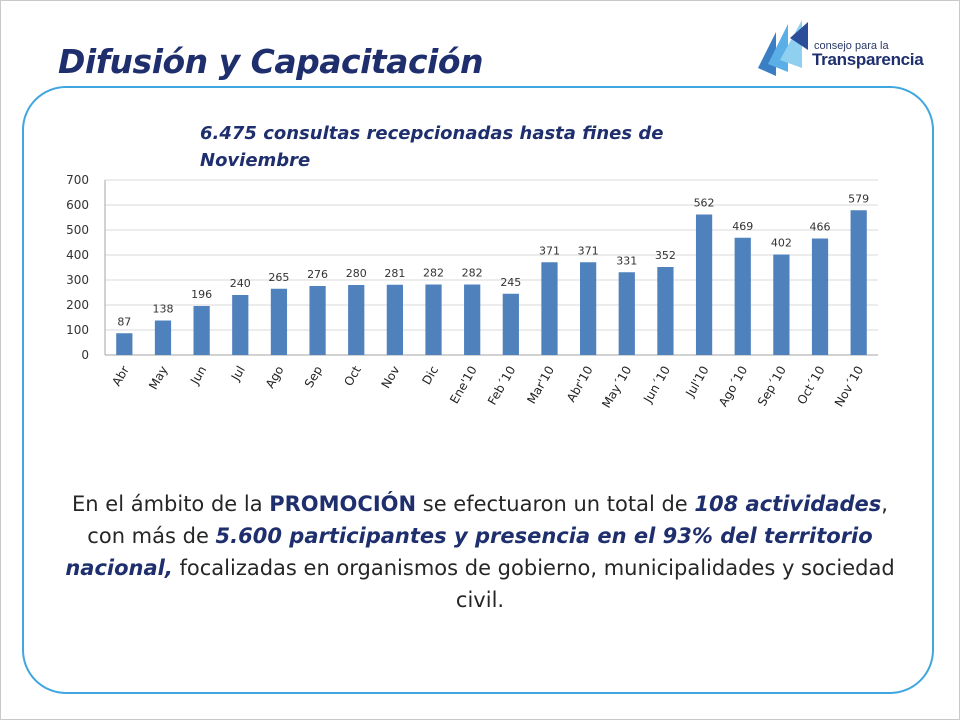 The width and height of the screenshot is (960, 720). What do you see at coordinates (616, 387) in the screenshot?
I see `x-tick-label: May´10` at bounding box center [616, 387].